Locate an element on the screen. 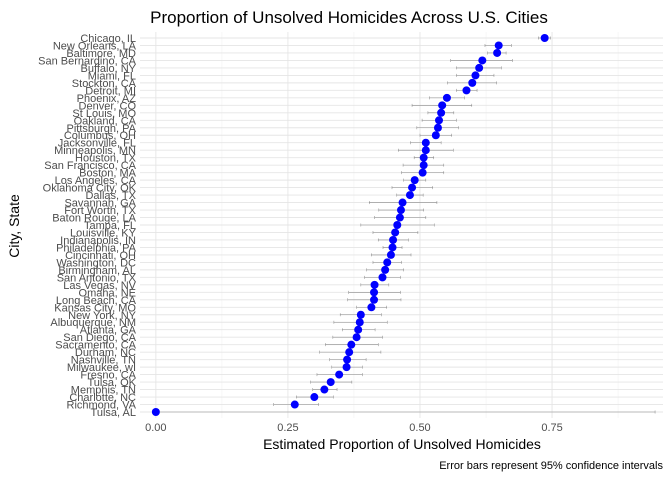  y-axis-title: City, State is located at coordinates (14, 226).